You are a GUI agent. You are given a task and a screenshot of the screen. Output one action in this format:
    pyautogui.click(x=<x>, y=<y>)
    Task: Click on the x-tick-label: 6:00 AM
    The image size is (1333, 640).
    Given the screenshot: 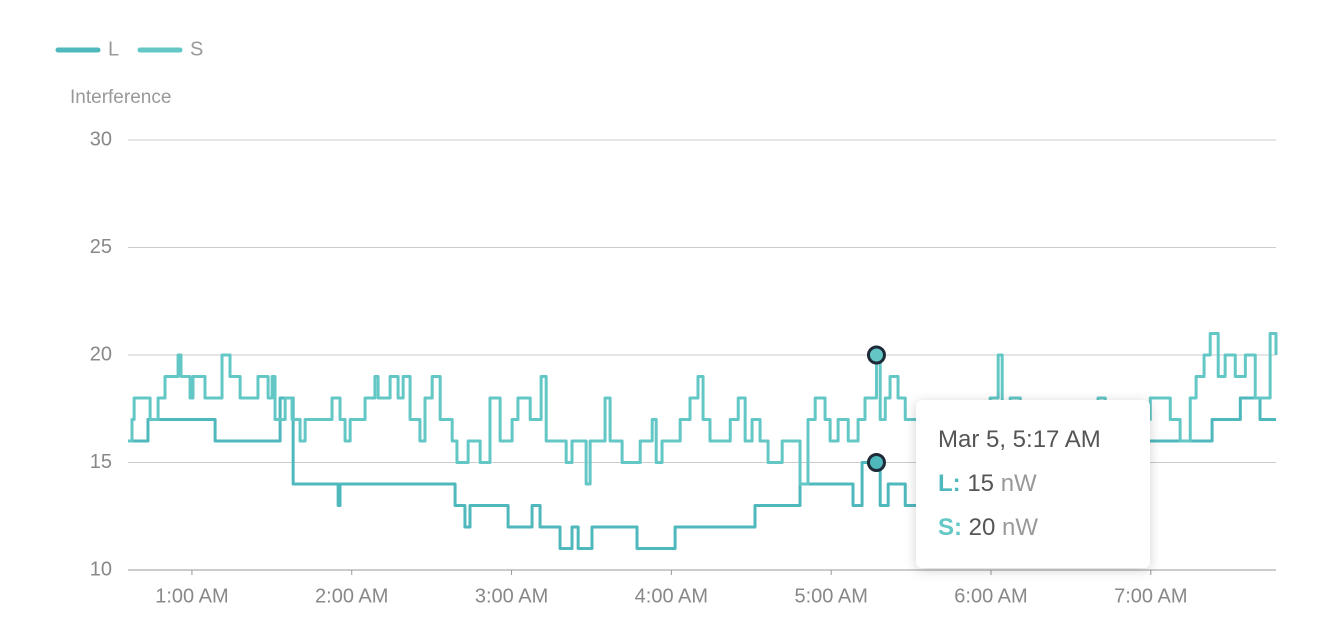 What is the action you would take?
    pyautogui.click(x=990, y=596)
    